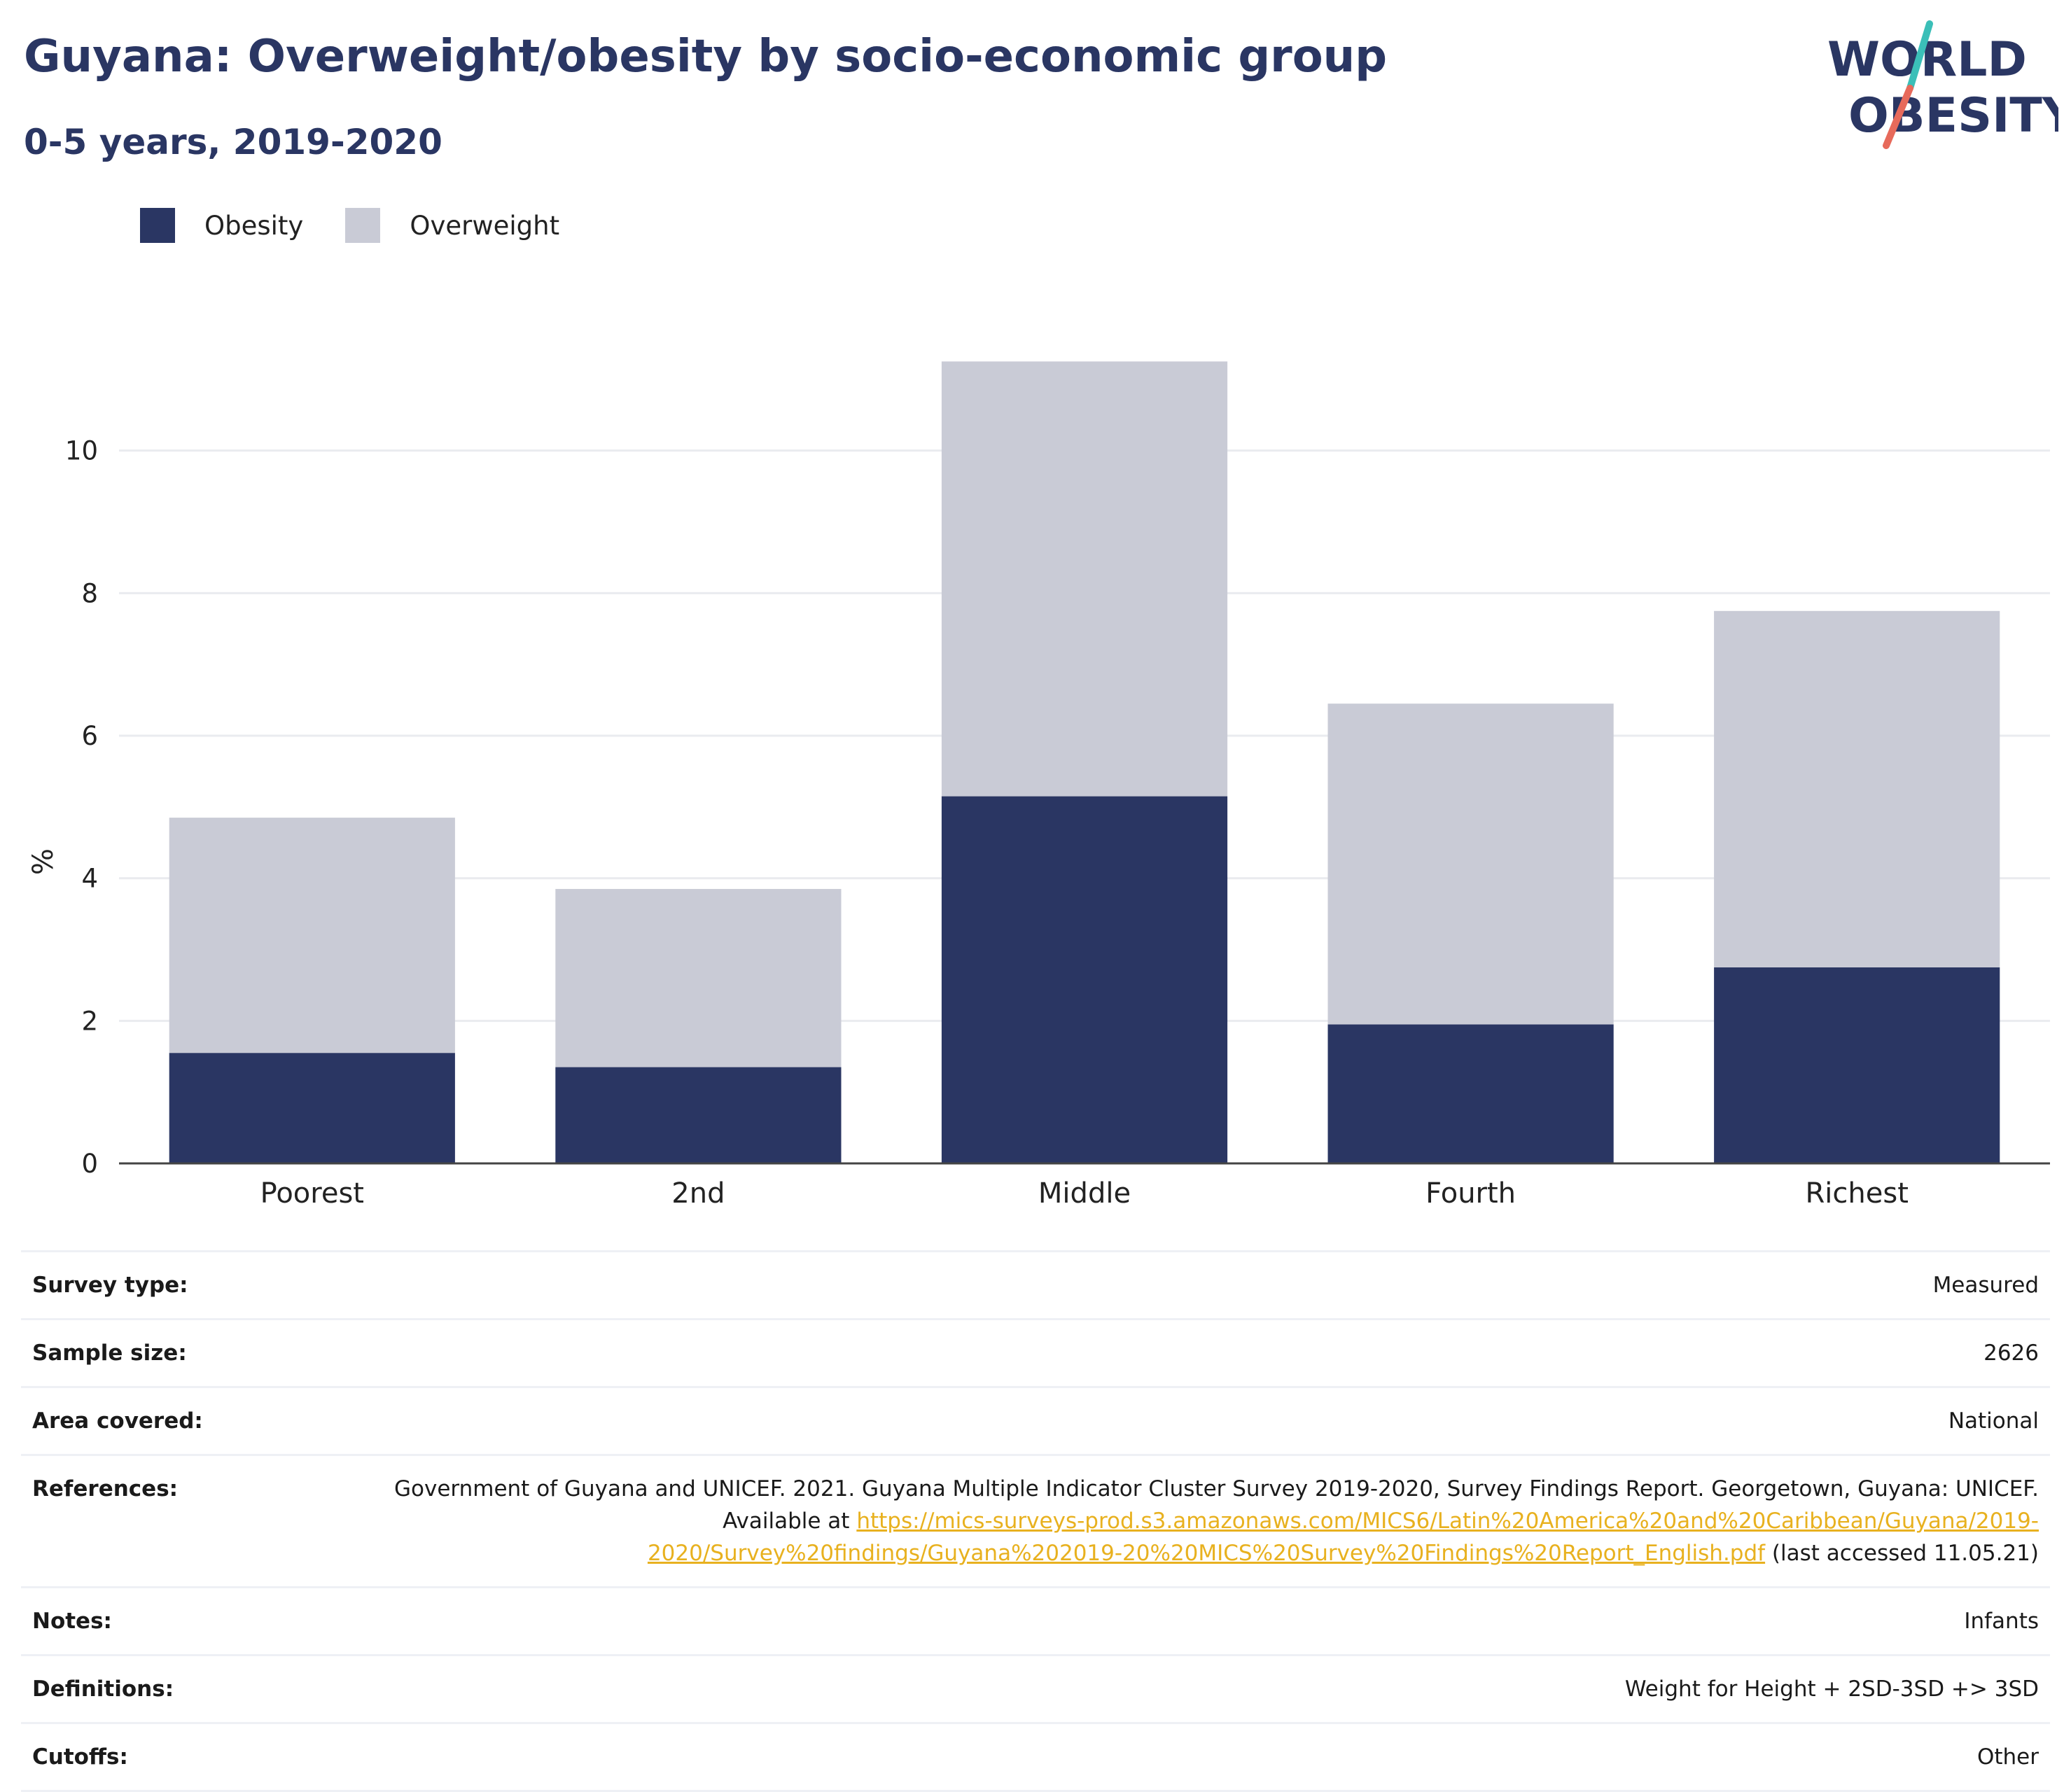 The height and width of the screenshot is (1792, 2071). Describe the element at coordinates (89, 593) in the screenshot. I see `y-tick-label: 8` at that location.